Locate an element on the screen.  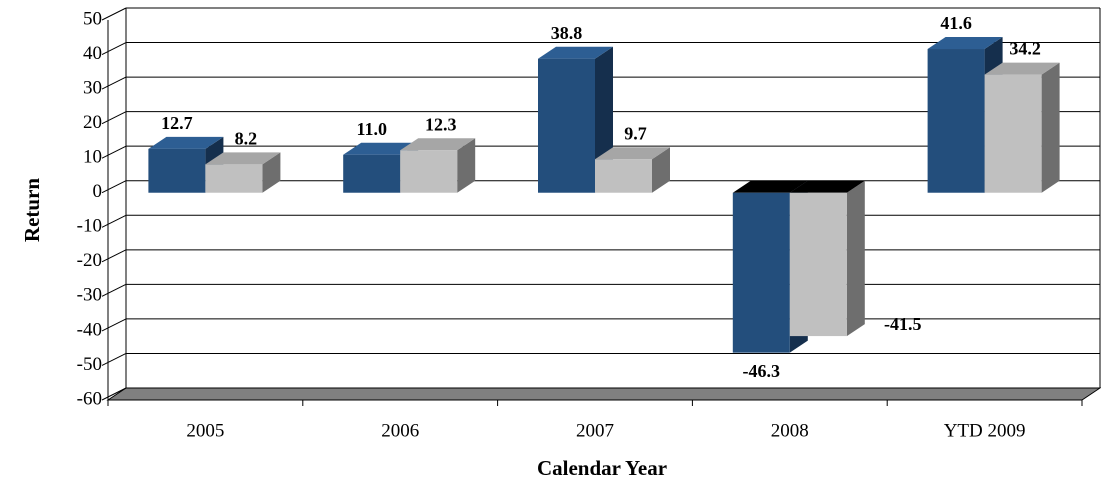
x-tick-label: 2006 is located at coordinates (400, 430).